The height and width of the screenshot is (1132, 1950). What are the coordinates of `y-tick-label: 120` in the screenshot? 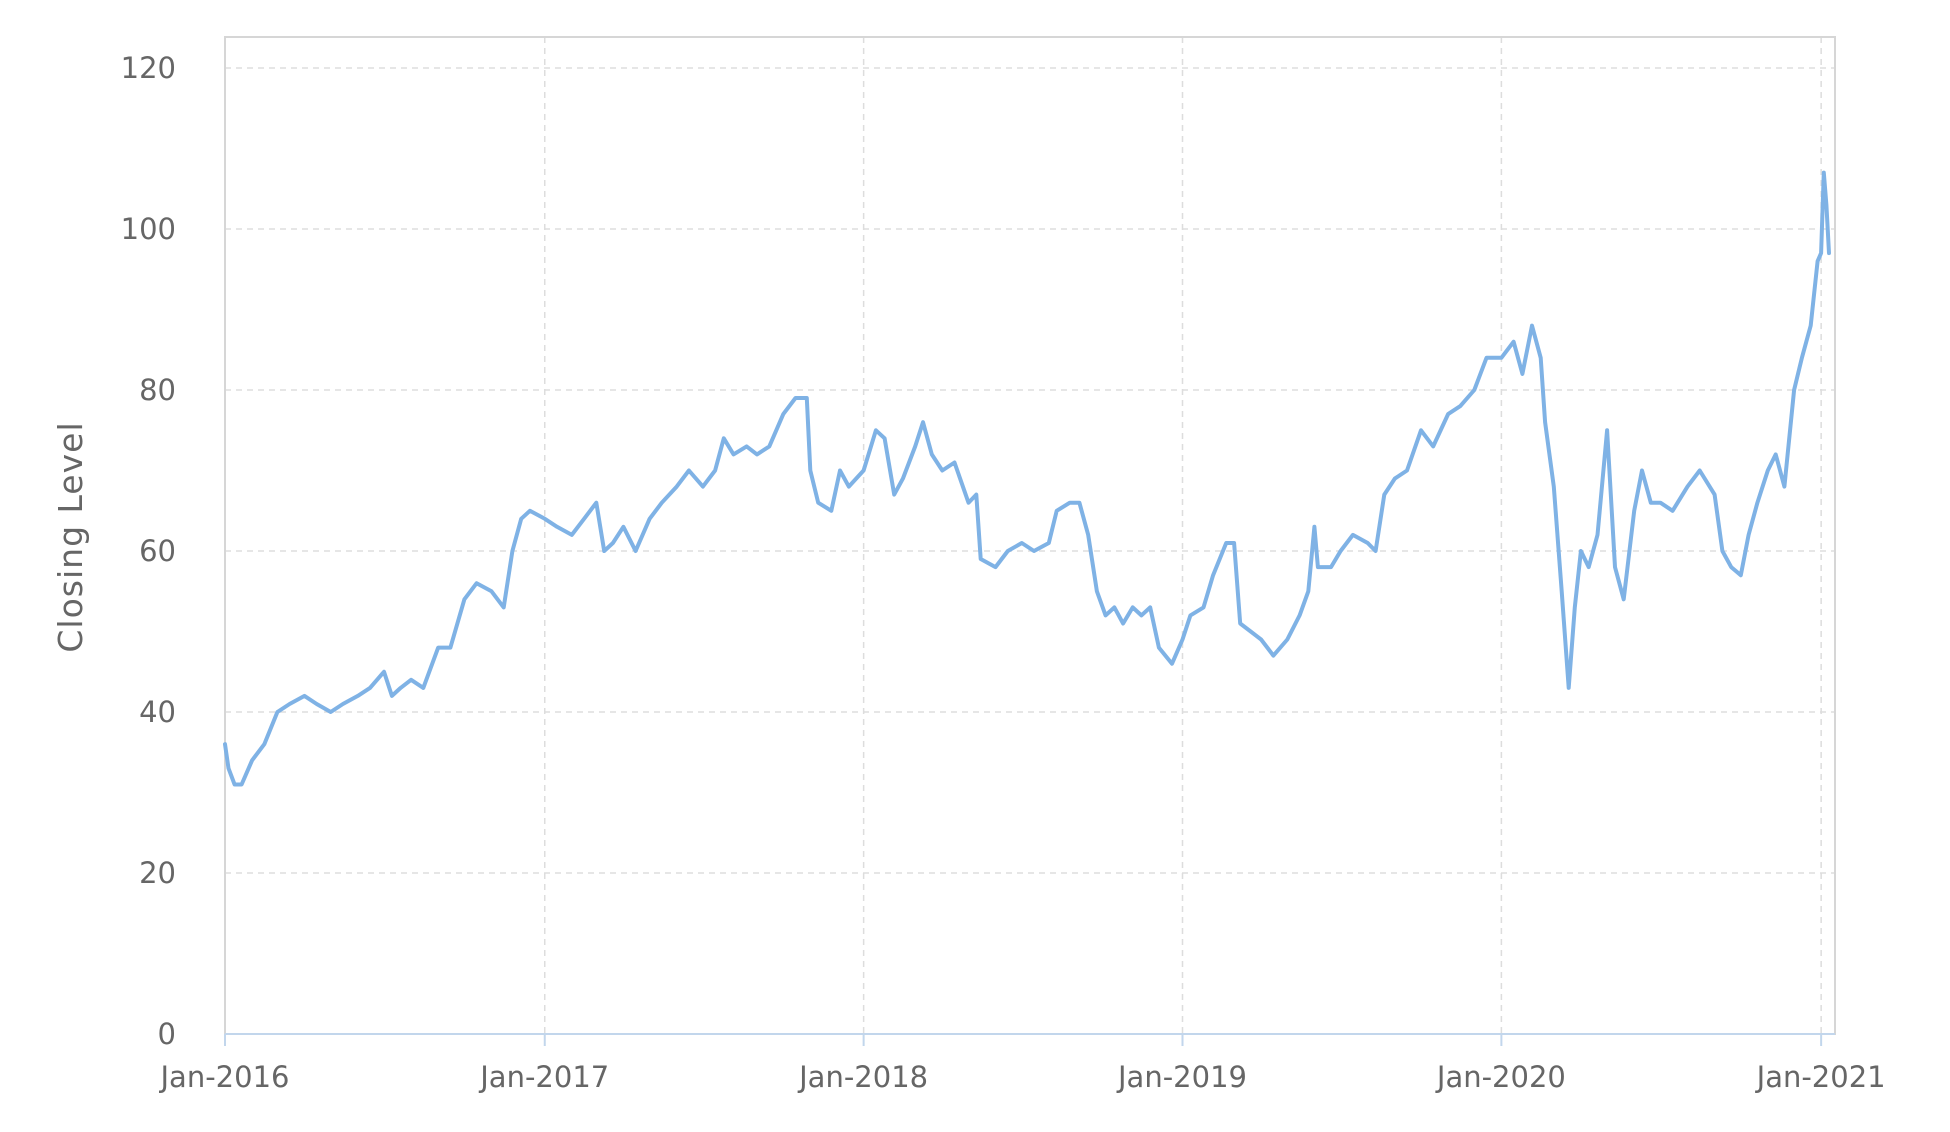 It's located at (148, 68).